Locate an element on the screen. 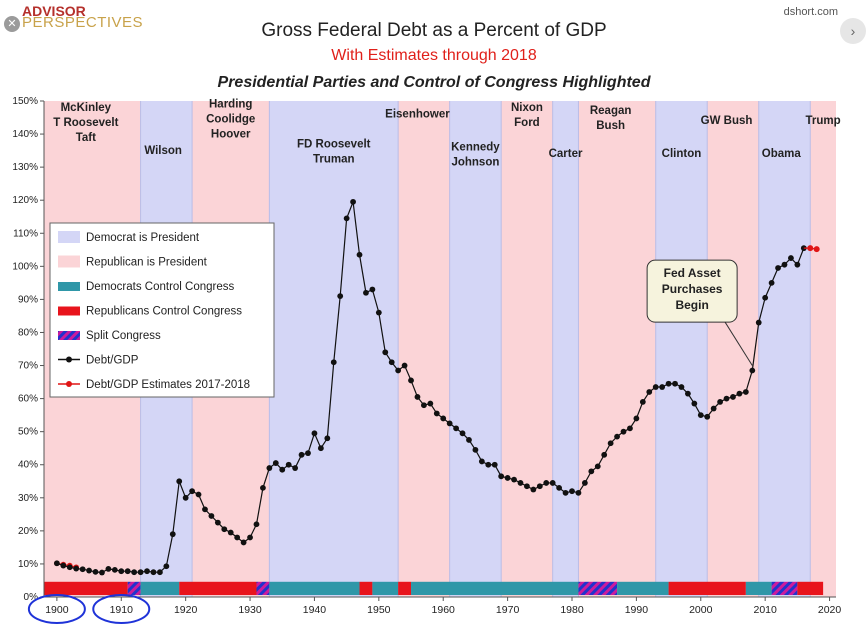 The width and height of the screenshot is (868, 628). y-tick-label: 110% is located at coordinates (25, 233).